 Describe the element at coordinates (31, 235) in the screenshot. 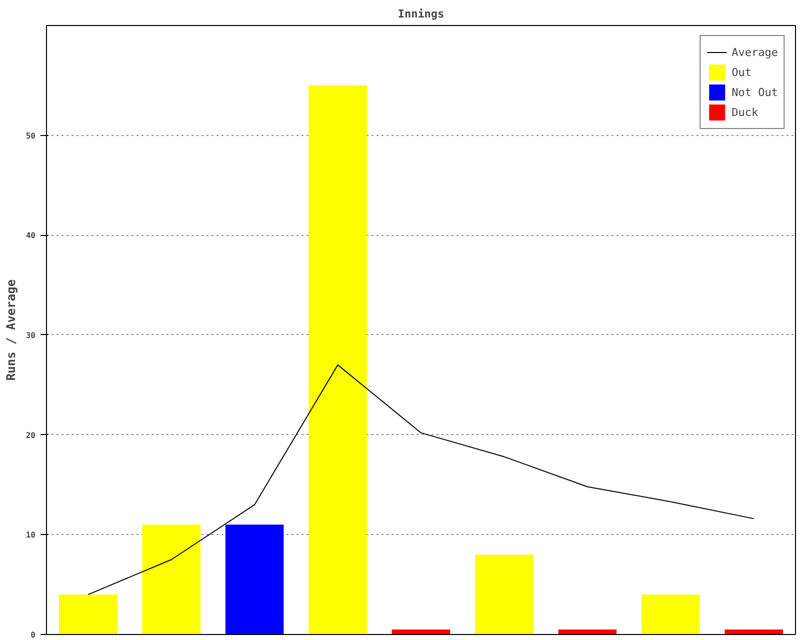

I see `y-tick-label: 40` at that location.